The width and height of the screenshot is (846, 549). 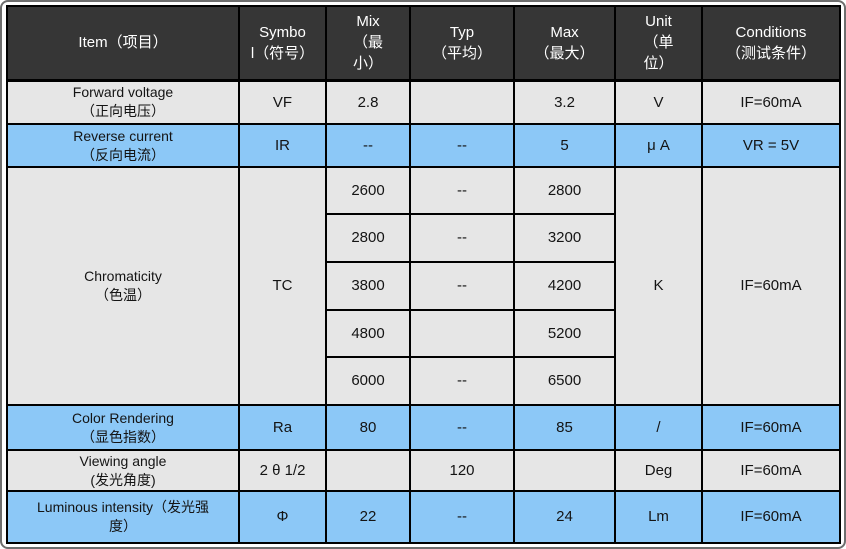 What do you see at coordinates (282, 286) in the screenshot?
I see `chromaticity-symbol: TC` at bounding box center [282, 286].